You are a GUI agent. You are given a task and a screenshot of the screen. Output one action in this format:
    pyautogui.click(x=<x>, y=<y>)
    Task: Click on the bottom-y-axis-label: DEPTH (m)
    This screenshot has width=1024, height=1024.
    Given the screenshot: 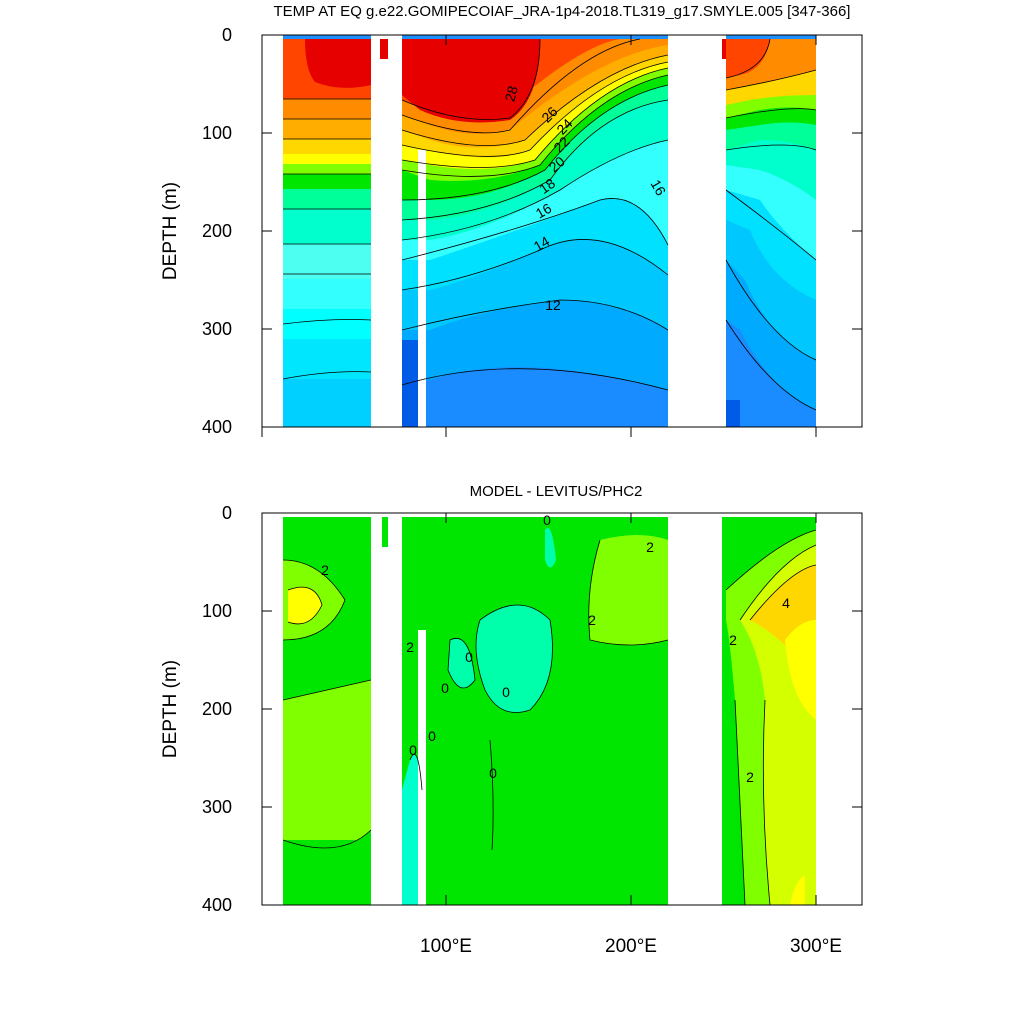 What is the action you would take?
    pyautogui.click(x=170, y=709)
    